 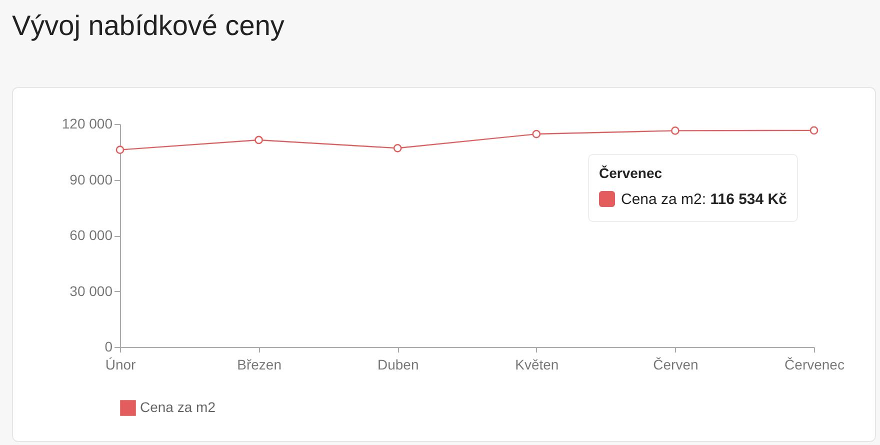 What do you see at coordinates (675, 364) in the screenshot?
I see `x-tick-label: Červen` at bounding box center [675, 364].